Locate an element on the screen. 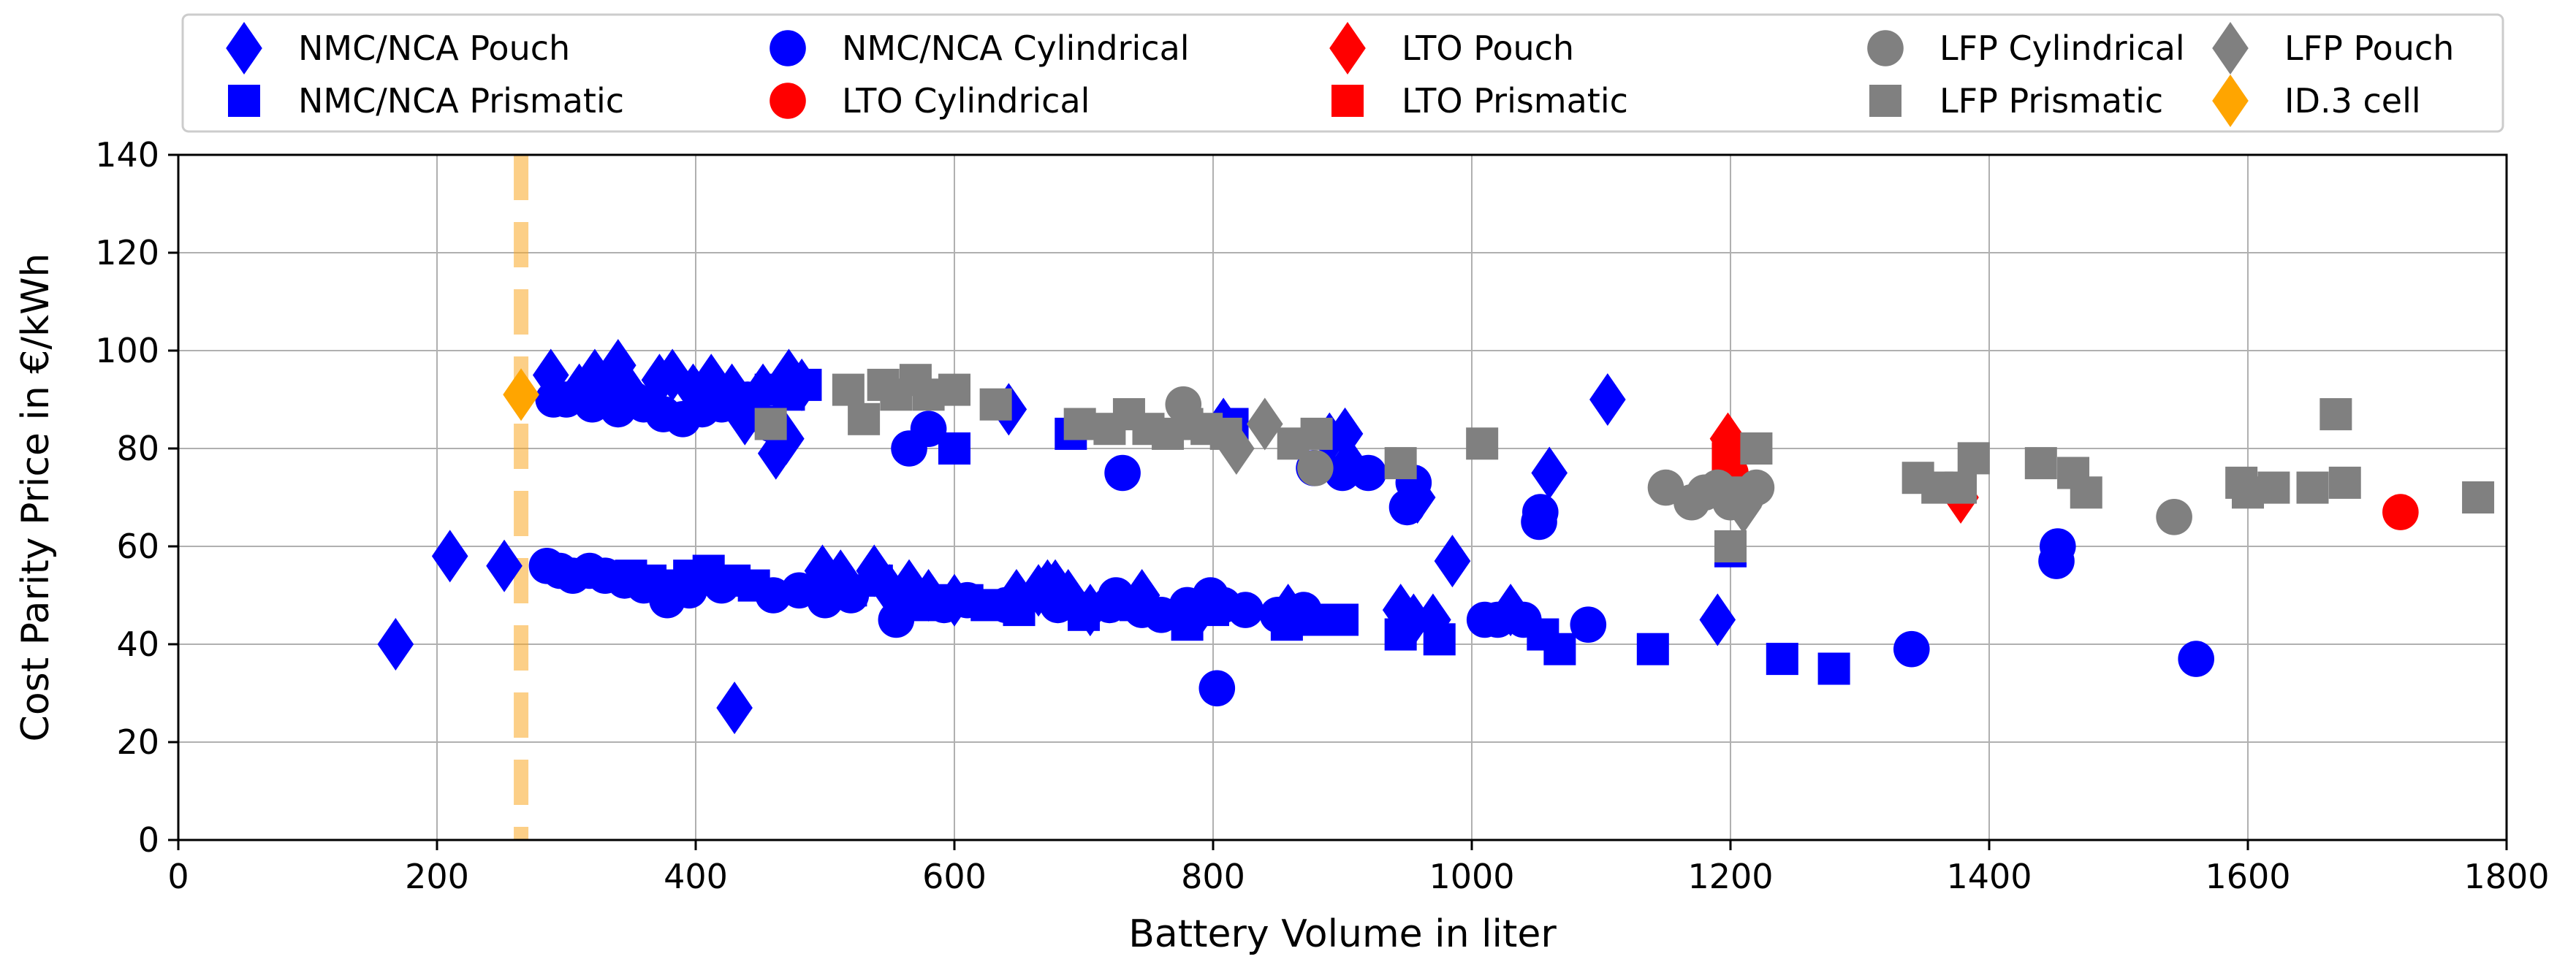 The height and width of the screenshot is (970, 2576). legend-marker-nmc-nca-pouch is located at coordinates (244, 48).